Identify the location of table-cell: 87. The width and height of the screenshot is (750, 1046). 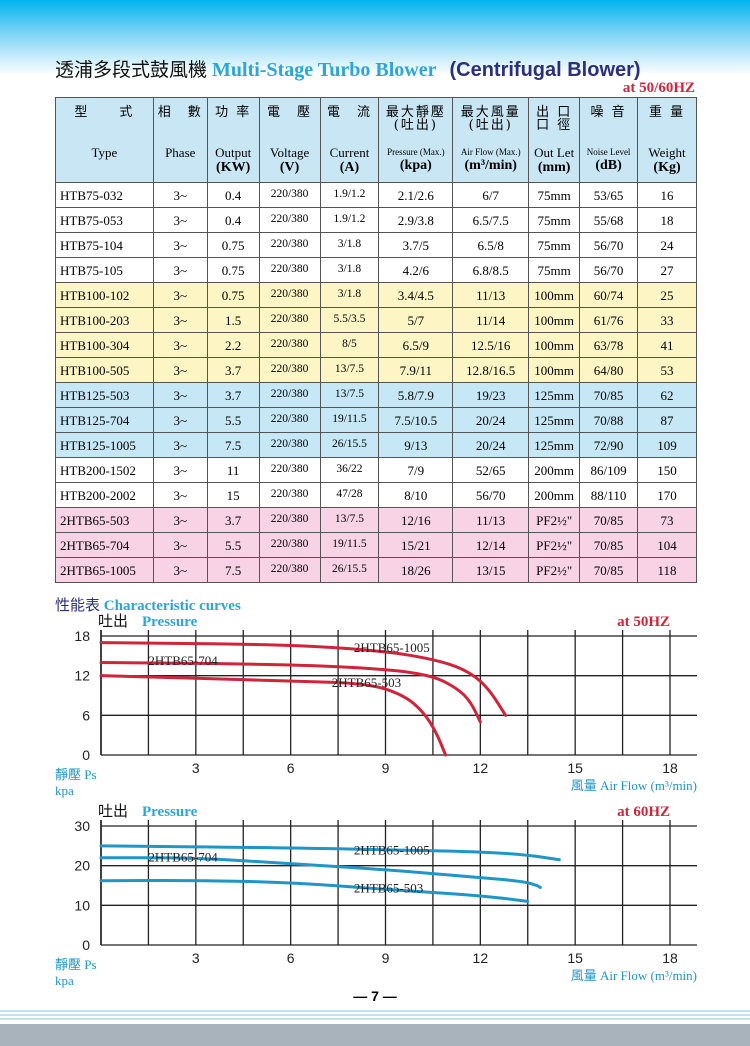
(667, 420).